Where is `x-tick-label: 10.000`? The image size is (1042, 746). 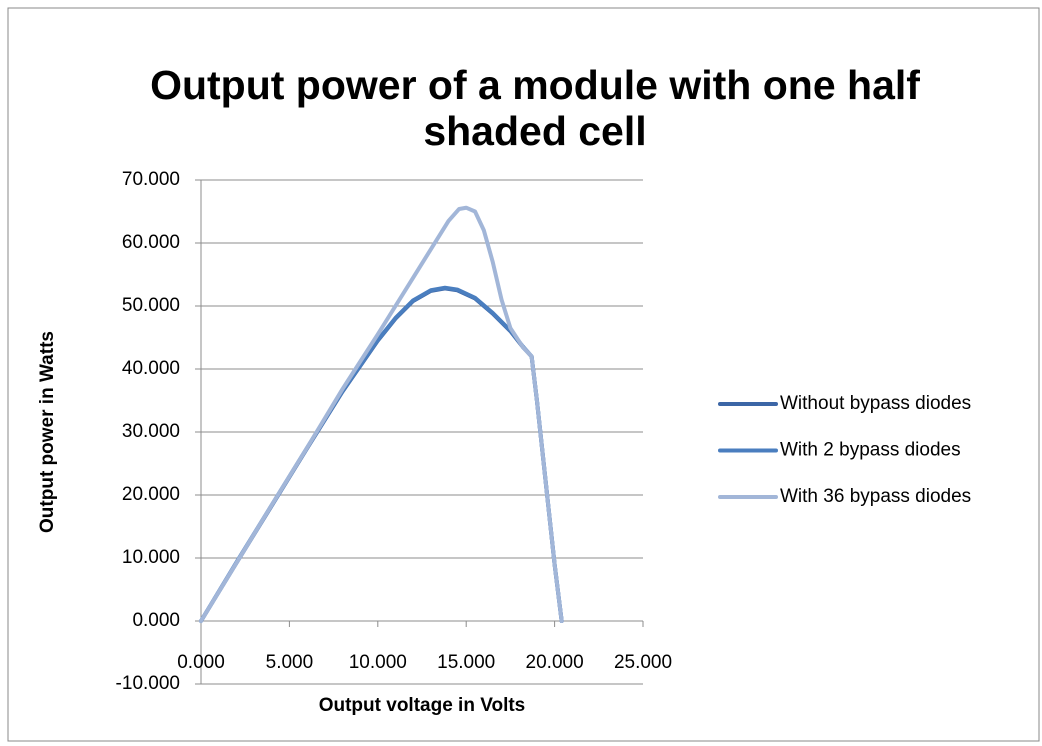 x-tick-label: 10.000 is located at coordinates (378, 662).